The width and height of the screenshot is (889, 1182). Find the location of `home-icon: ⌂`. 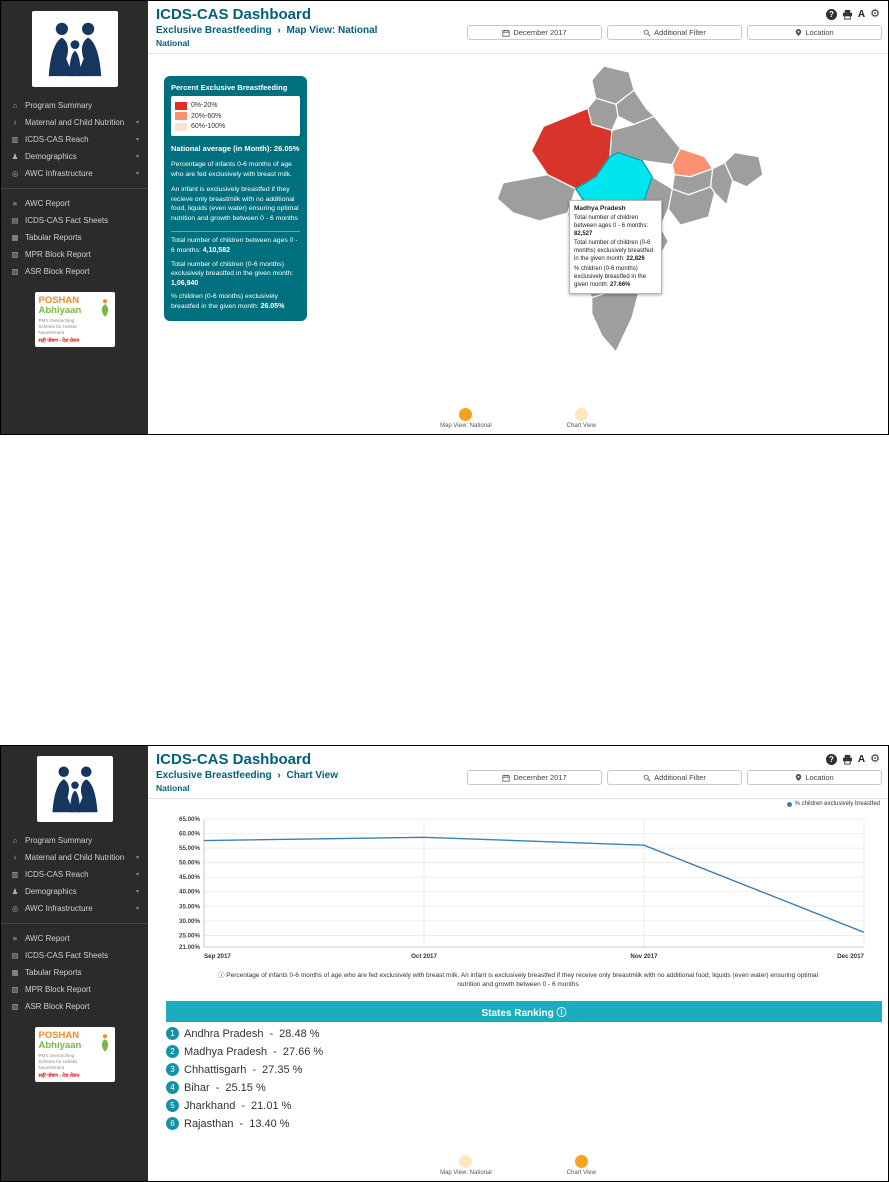

home-icon: ⌂ is located at coordinates (15, 840).